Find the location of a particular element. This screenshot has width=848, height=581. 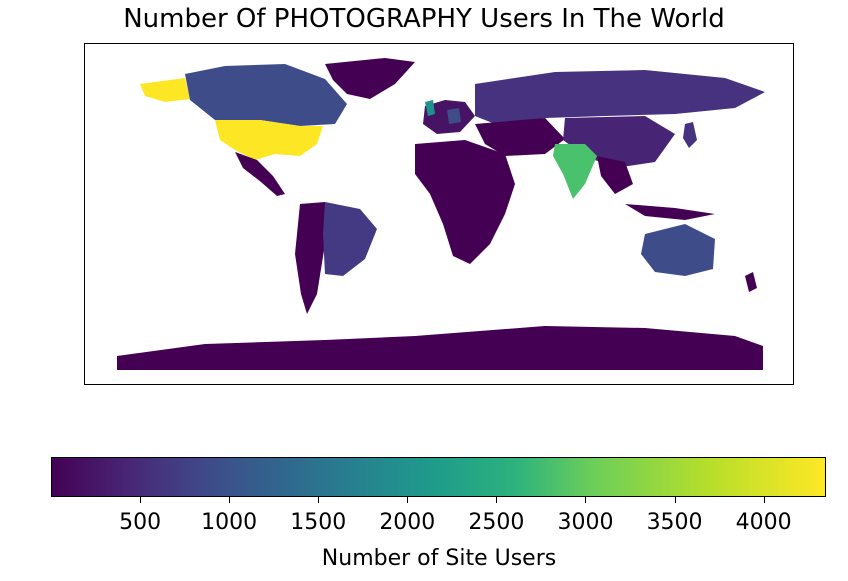

region-greenland is located at coordinates (370, 78).